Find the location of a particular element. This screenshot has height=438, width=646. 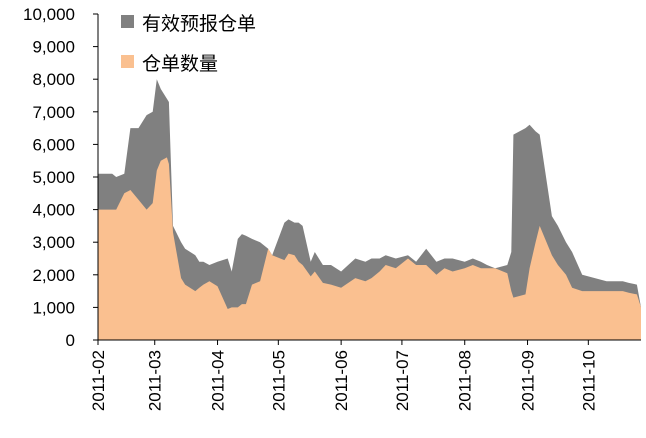

y-tick-label: 5,000 is located at coordinates (53, 177).